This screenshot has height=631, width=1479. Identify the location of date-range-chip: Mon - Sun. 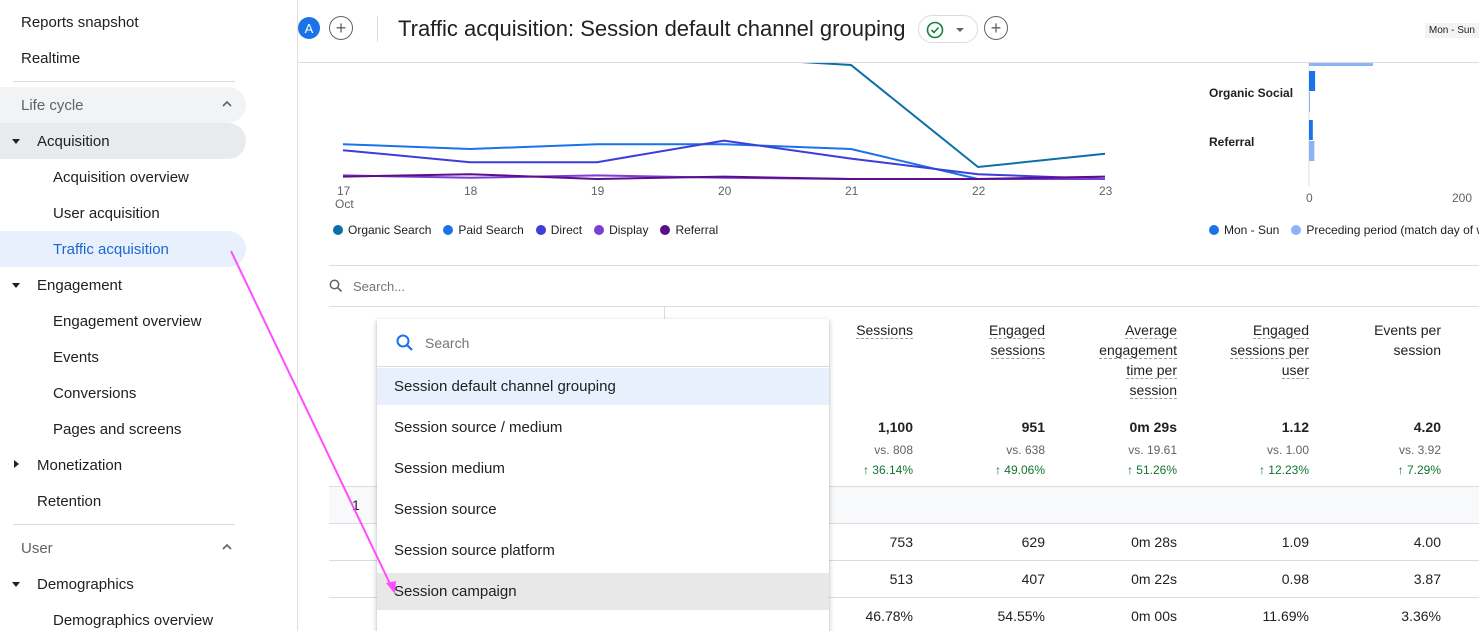
(1451, 30).